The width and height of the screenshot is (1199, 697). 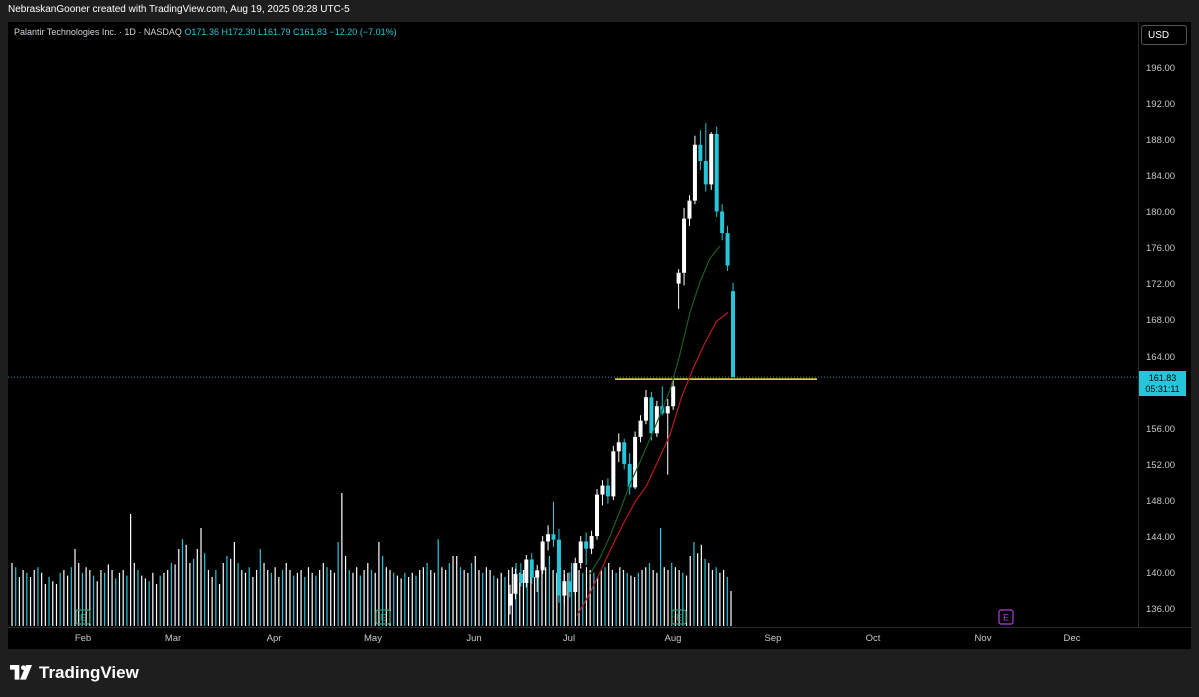 What do you see at coordinates (1164, 35) in the screenshot?
I see `currency-button: USD` at bounding box center [1164, 35].